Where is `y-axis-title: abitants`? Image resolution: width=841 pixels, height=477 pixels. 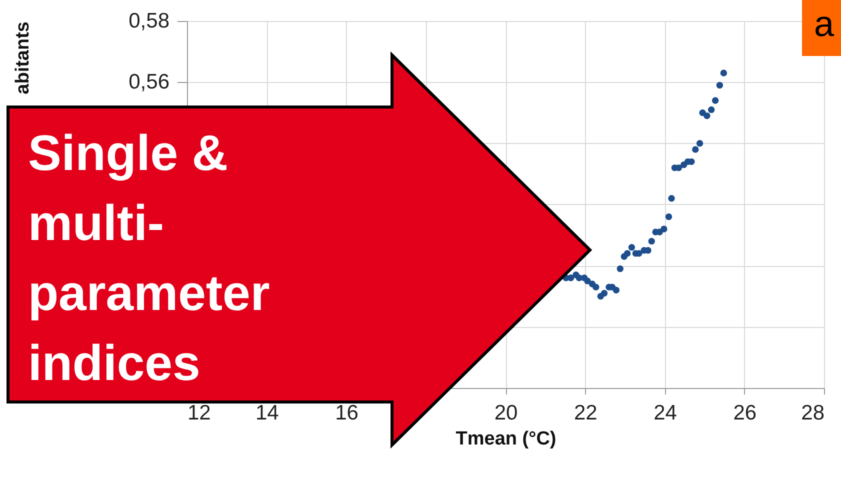
y-axis-title: abitants is located at coordinates (23, 58).